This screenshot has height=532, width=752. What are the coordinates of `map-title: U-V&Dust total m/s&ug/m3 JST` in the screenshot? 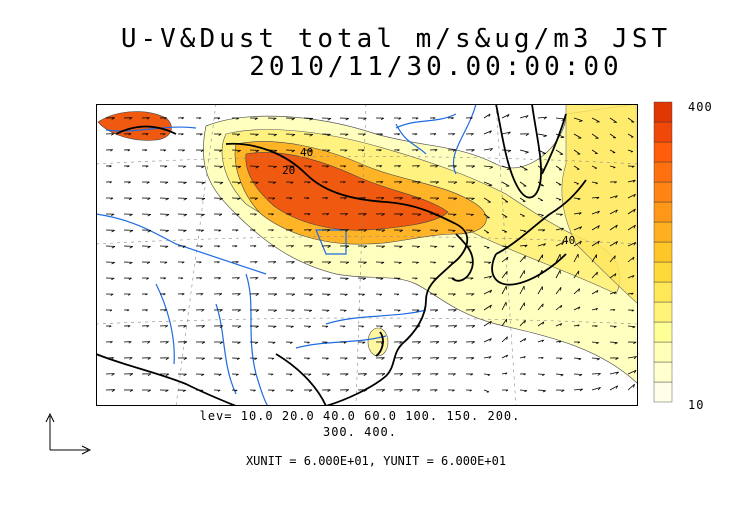 It's located at (396, 39).